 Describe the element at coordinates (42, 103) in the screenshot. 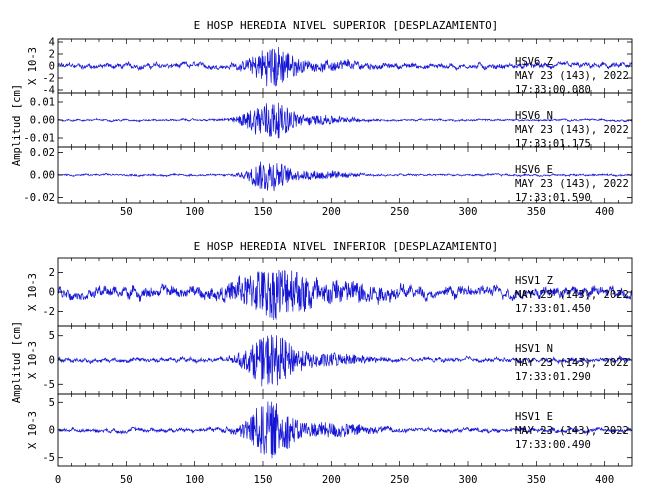

I see `y-tick-label: 0.01` at that location.